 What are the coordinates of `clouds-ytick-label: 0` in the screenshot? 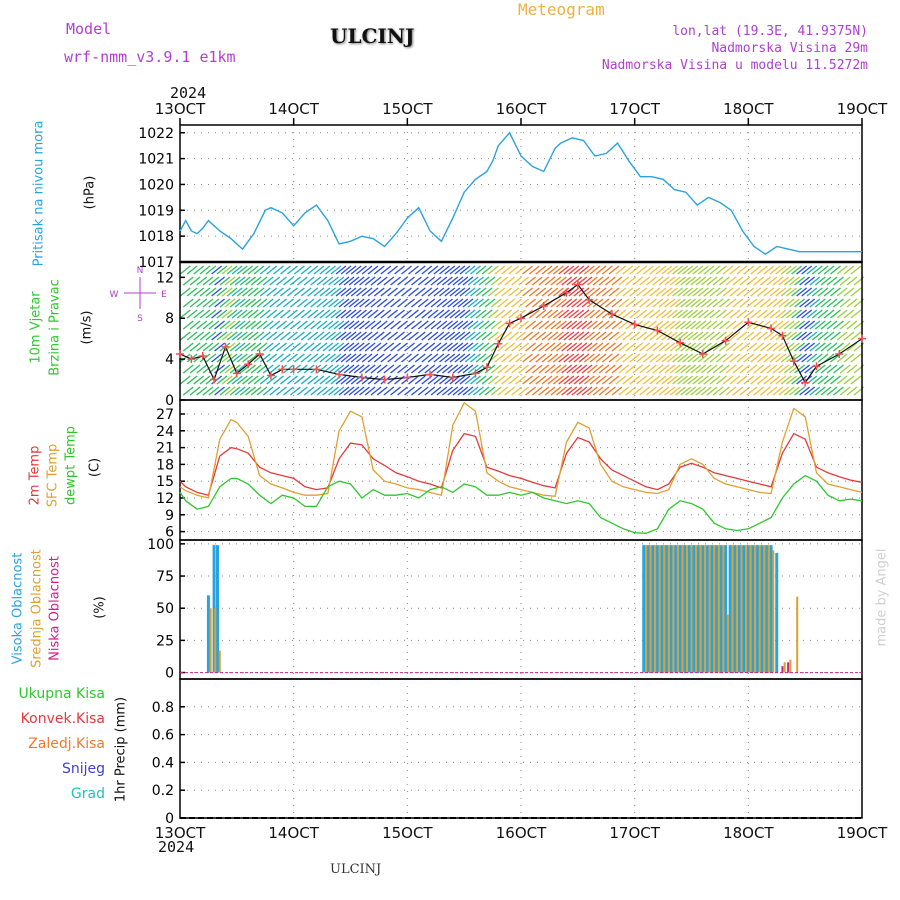 It's located at (169, 674).